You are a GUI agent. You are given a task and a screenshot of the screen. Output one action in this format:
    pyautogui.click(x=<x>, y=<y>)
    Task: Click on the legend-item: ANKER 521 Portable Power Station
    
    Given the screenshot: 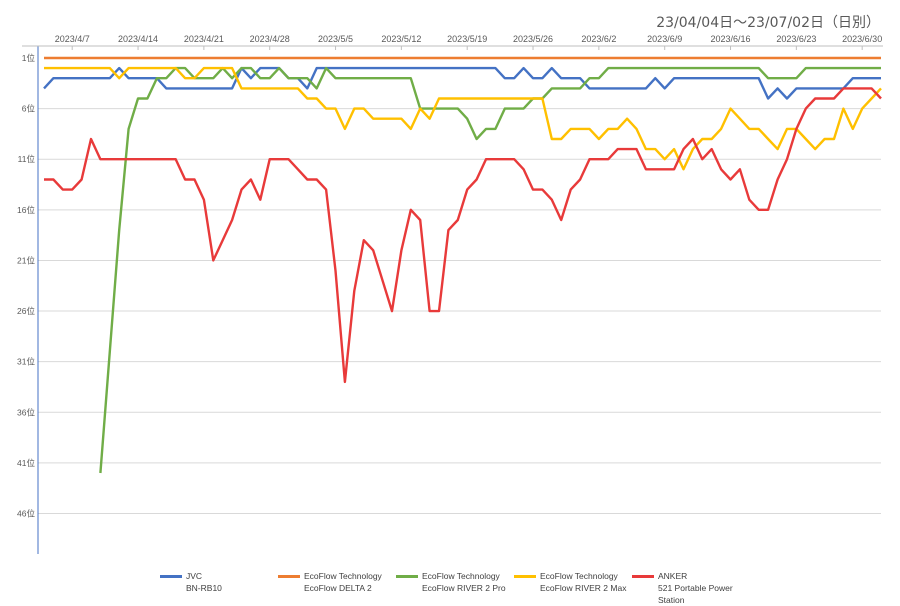 What is the action you would take?
    pyautogui.click(x=691, y=587)
    